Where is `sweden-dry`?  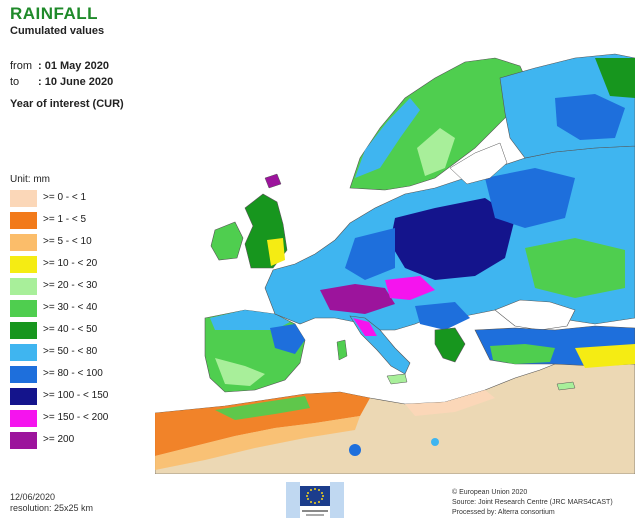
sweden-dry is located at coordinates (436, 152).